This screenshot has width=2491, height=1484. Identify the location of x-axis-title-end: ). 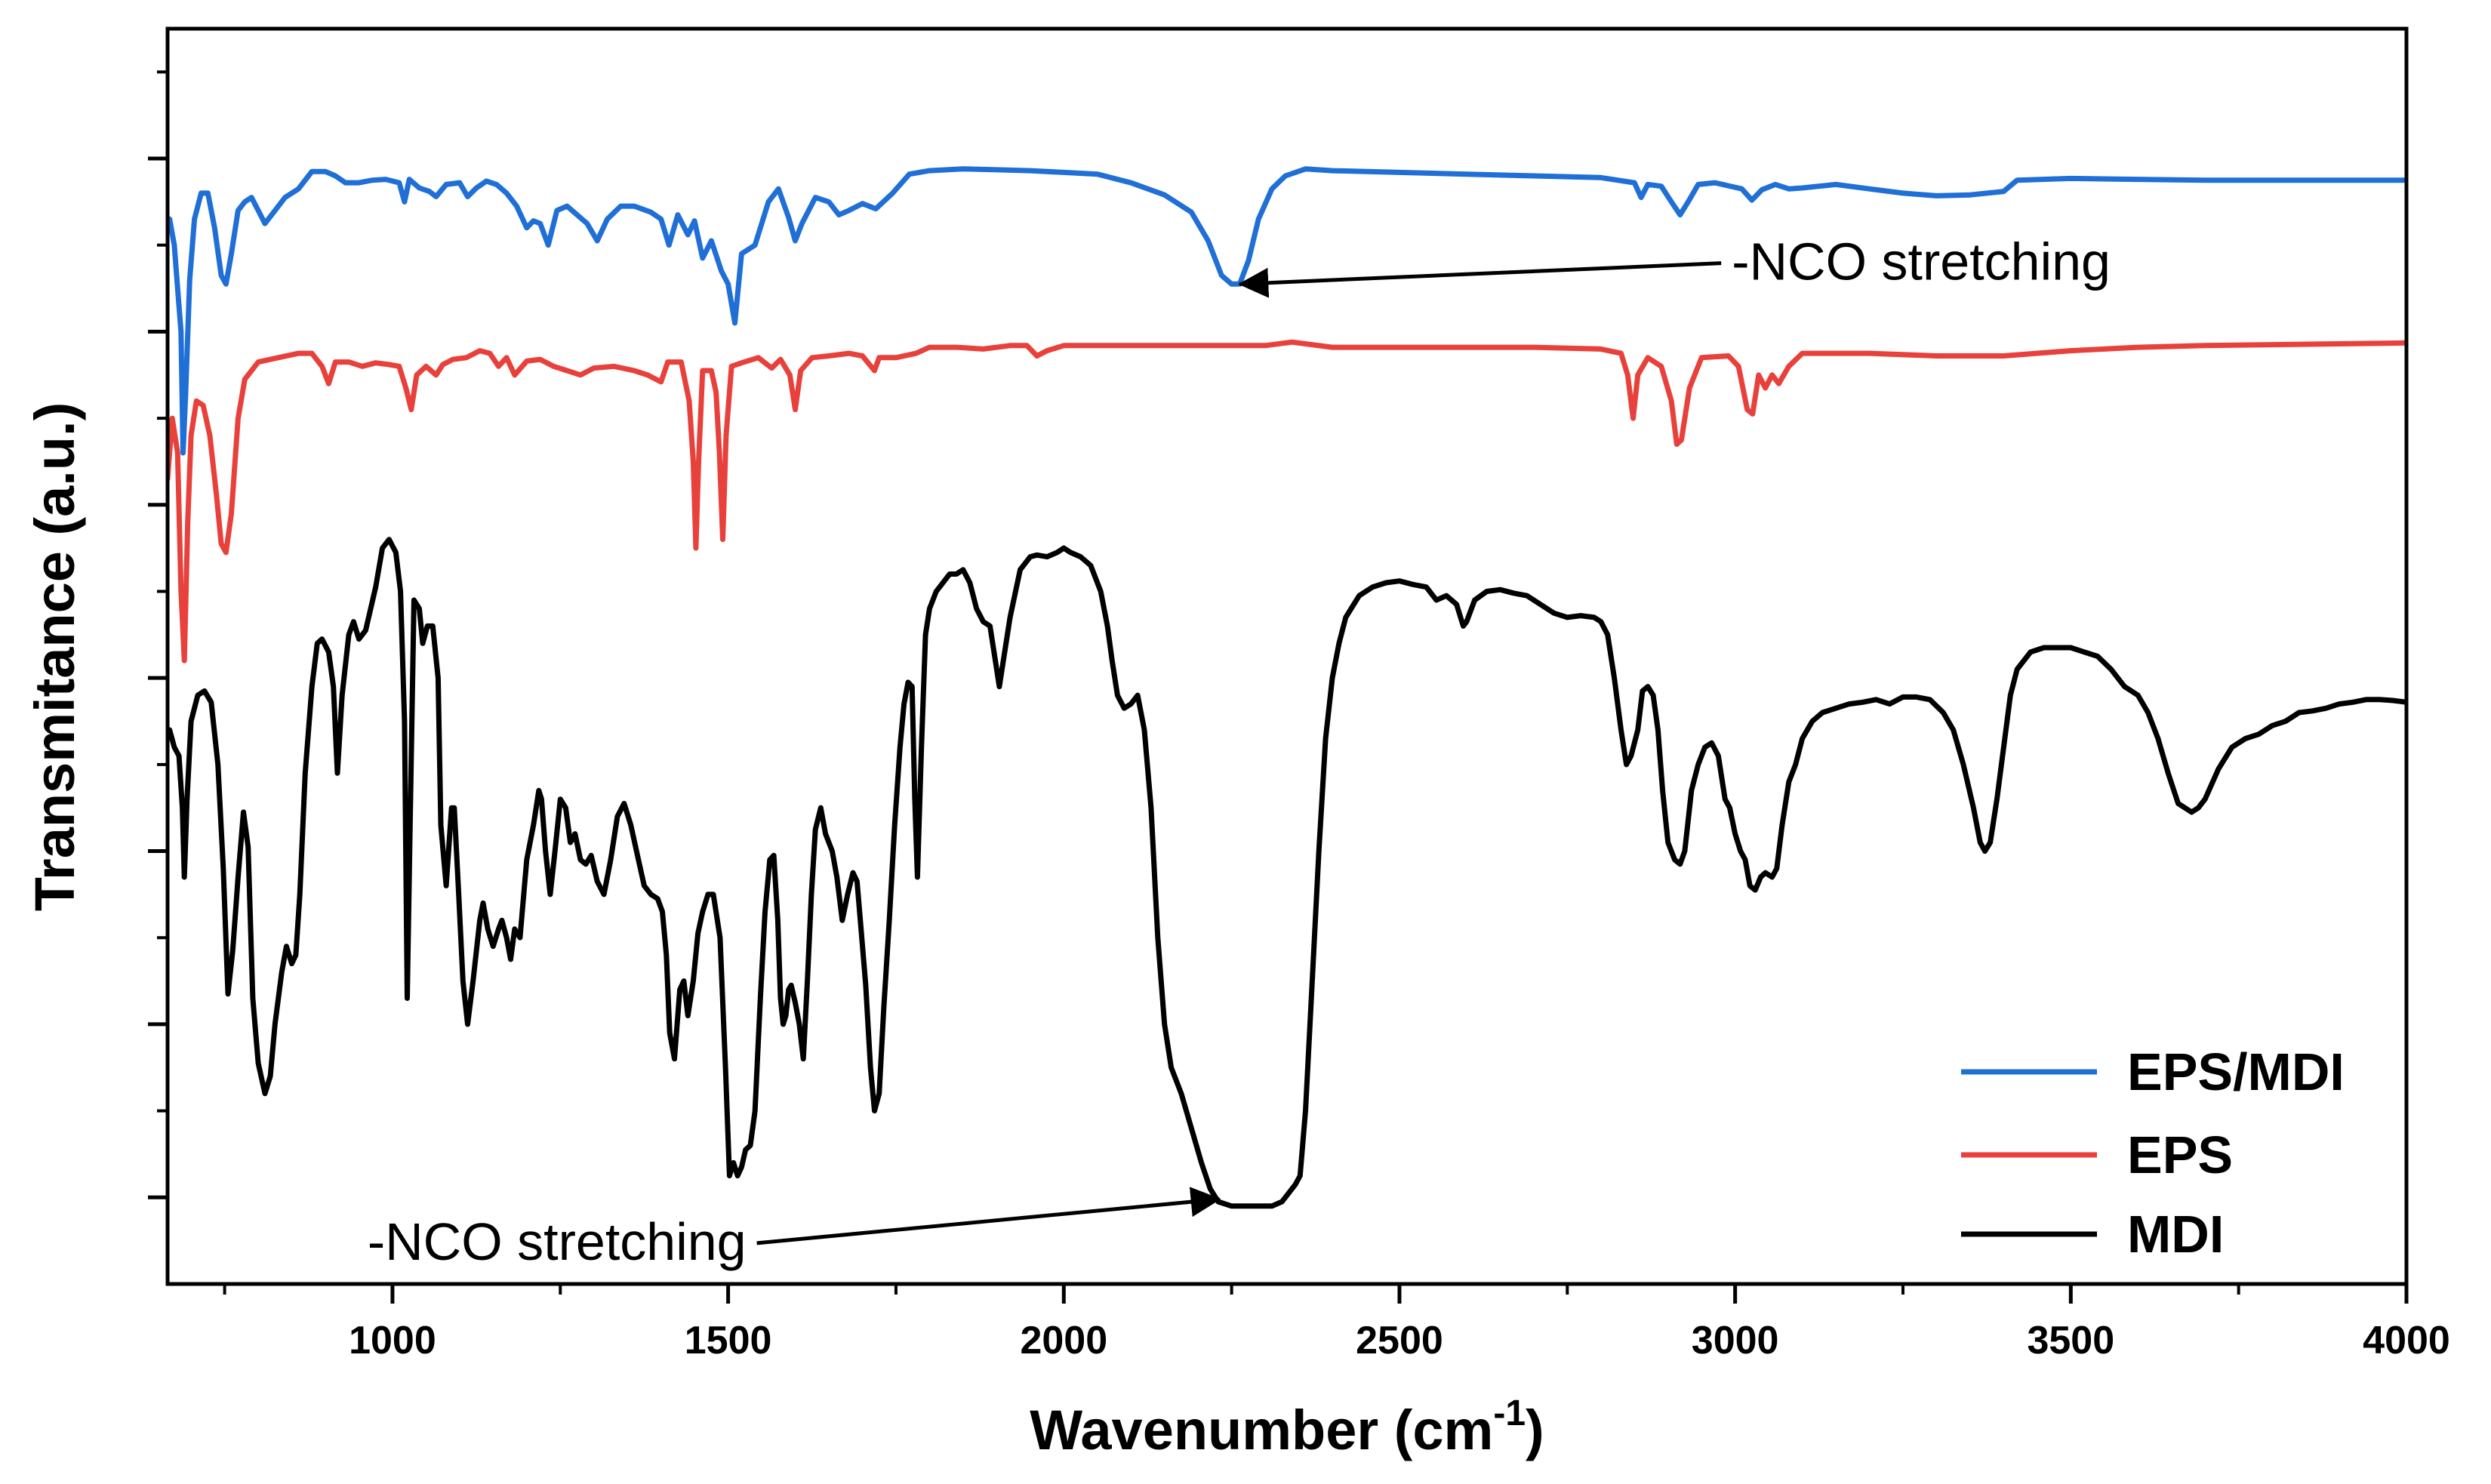
(1535, 1430).